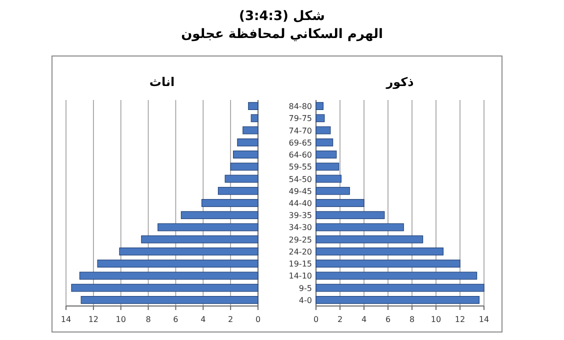  I want to click on chart-subtitle: الهرم السكاني لمحافظة عجلون, so click(282, 34).